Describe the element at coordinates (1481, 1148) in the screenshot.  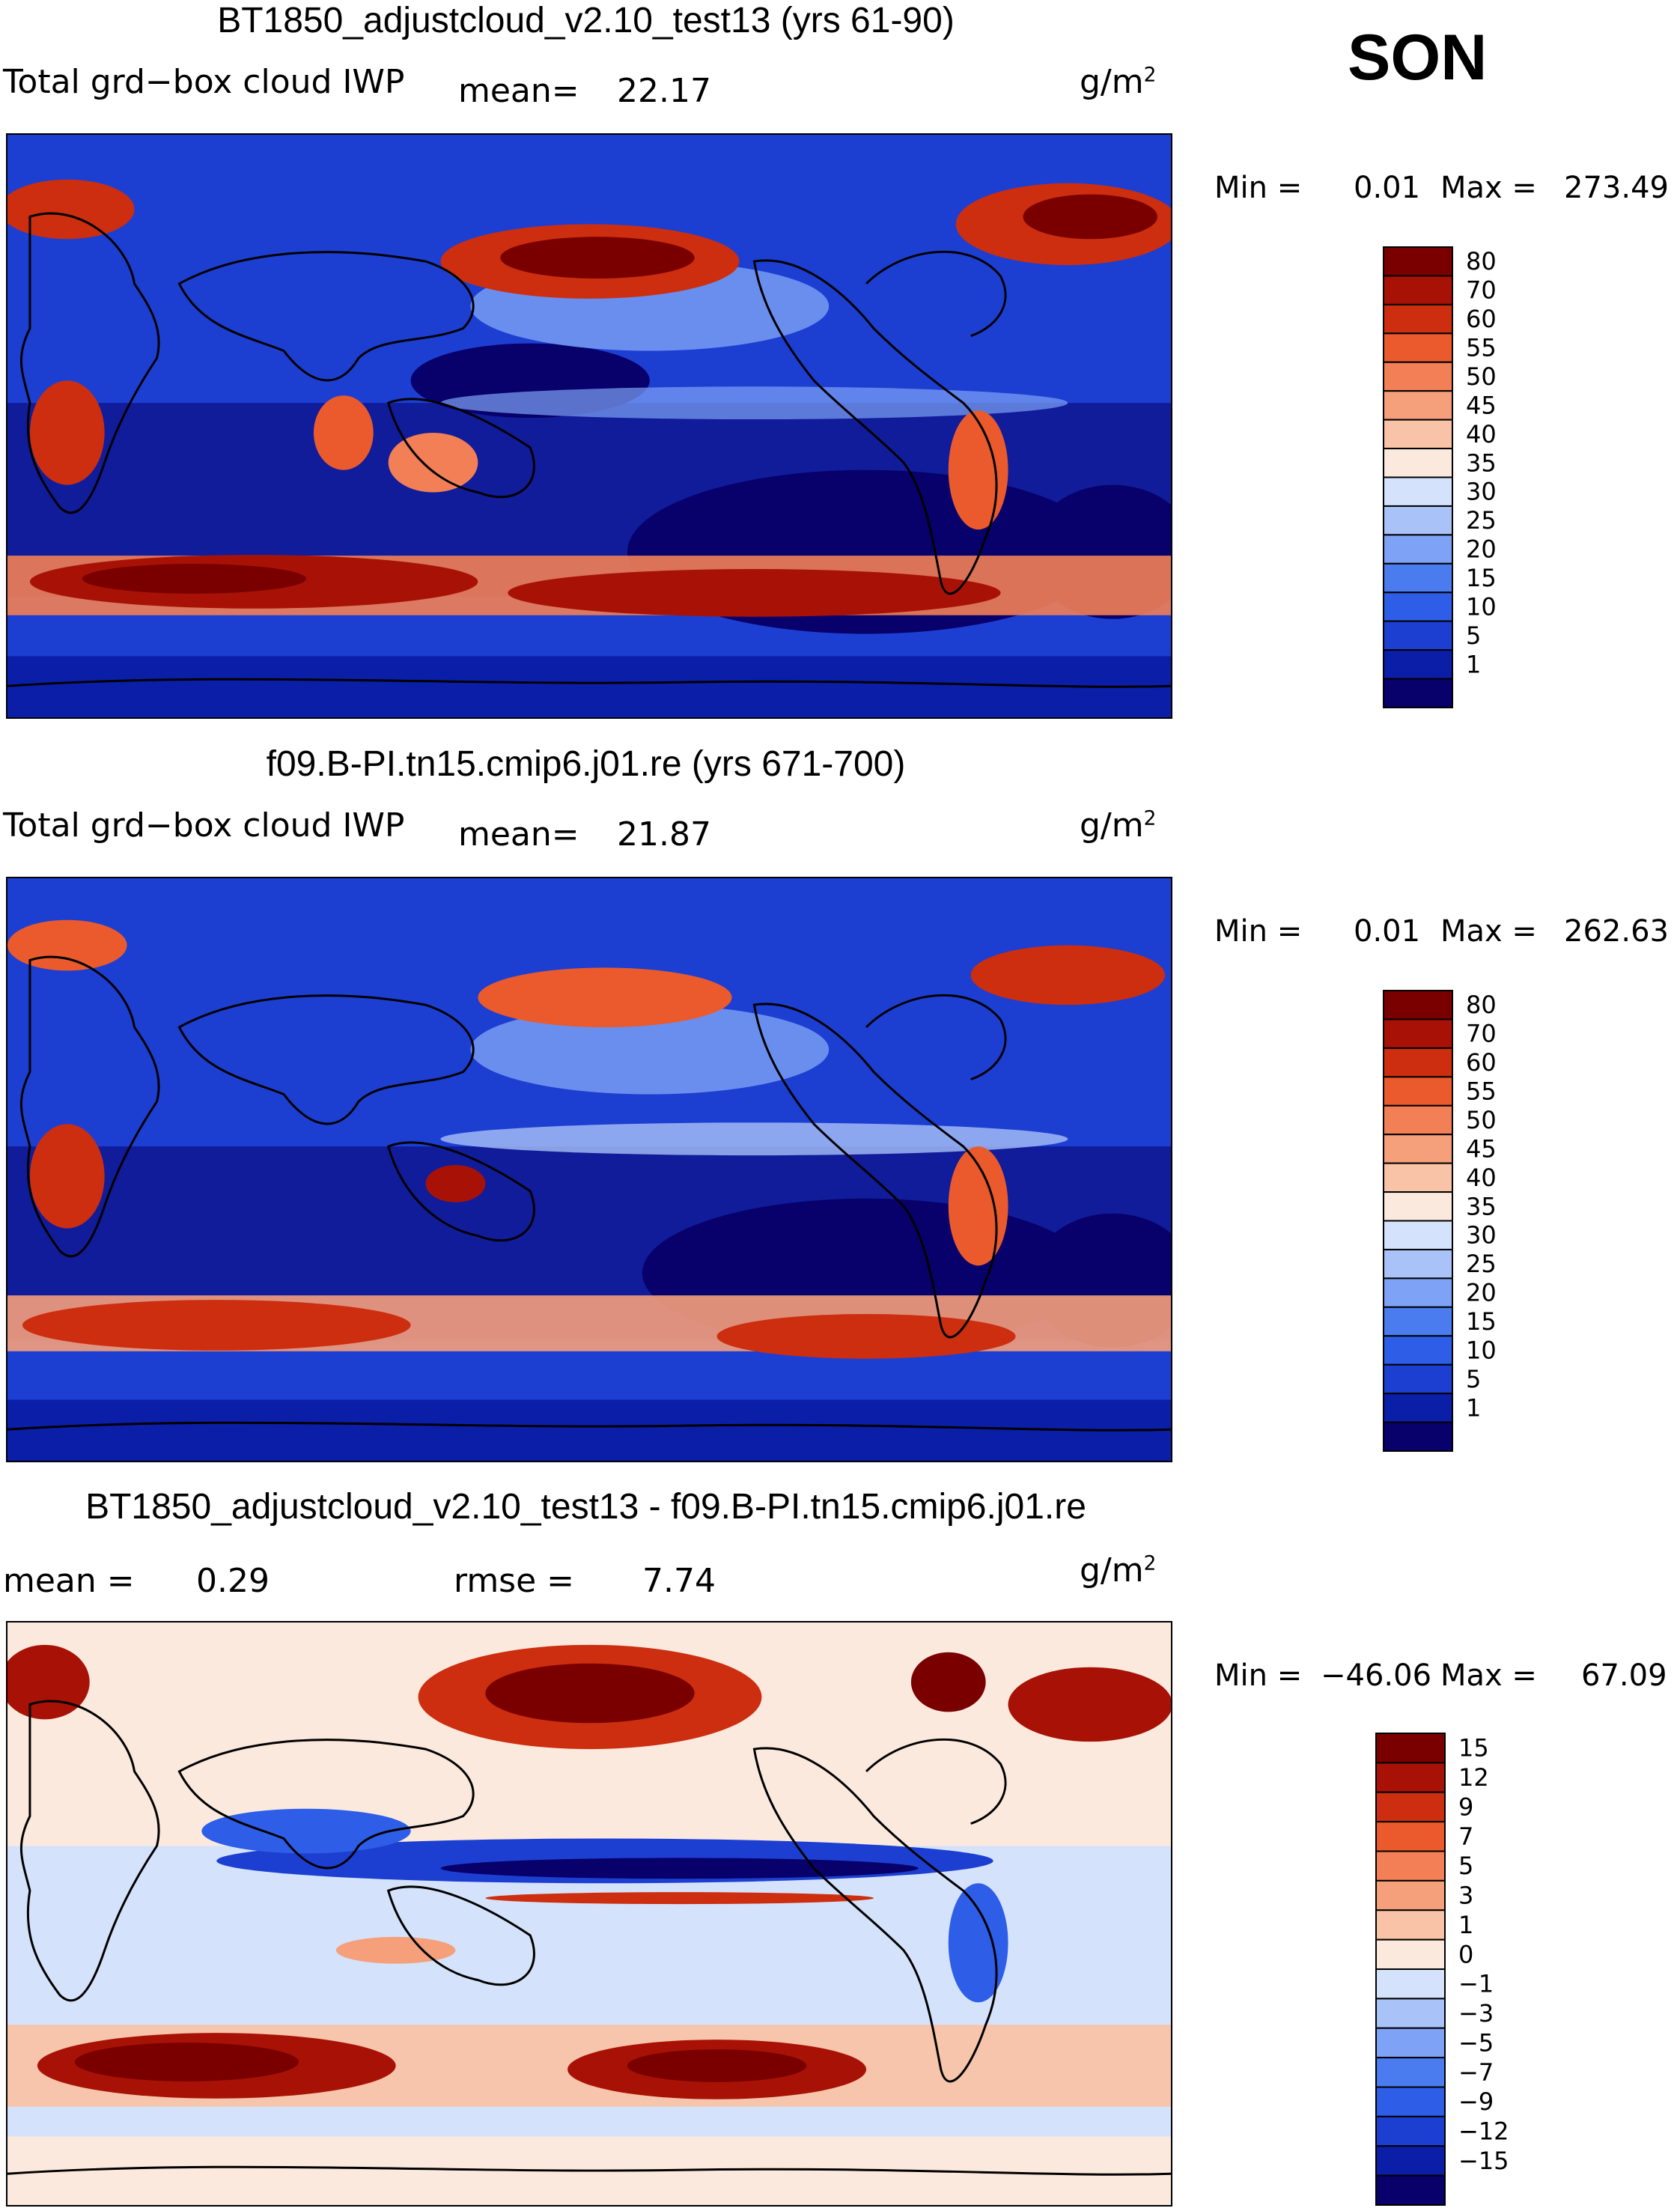
I see `colorbar-tick-label: 45` at that location.